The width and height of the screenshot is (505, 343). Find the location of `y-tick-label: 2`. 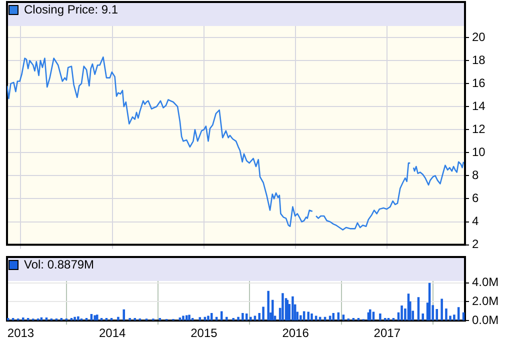

y-tick-label: 2 is located at coordinates (475, 244).